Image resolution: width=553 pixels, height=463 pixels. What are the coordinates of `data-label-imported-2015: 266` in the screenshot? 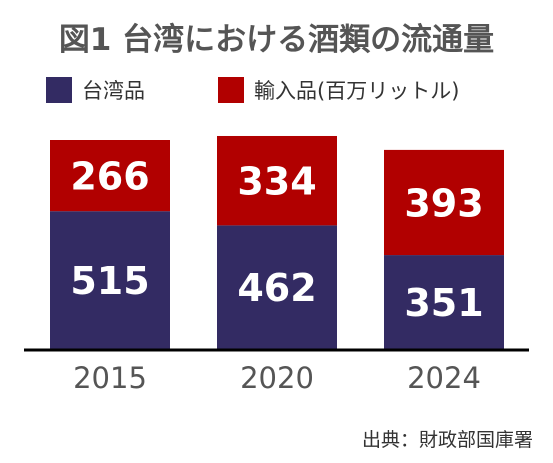 It's located at (109, 177).